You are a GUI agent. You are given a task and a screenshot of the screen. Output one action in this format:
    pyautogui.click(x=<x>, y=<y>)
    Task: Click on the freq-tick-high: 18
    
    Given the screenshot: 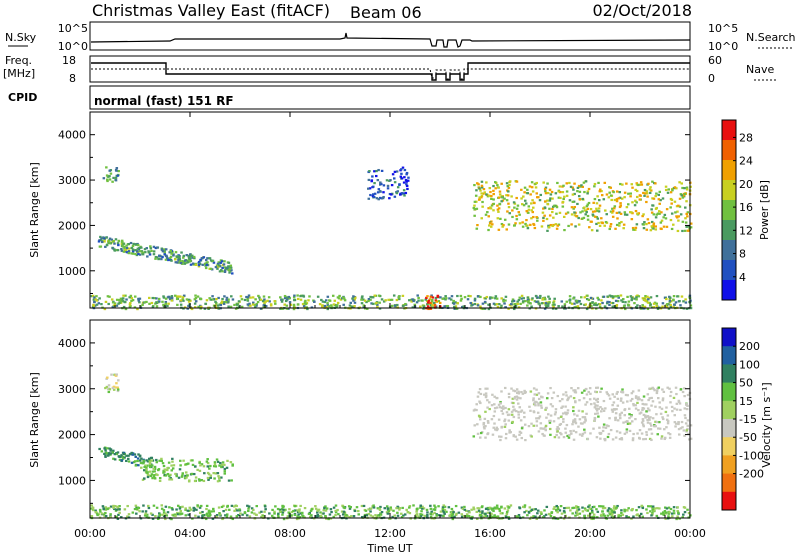 What is the action you would take?
    pyautogui.click(x=69, y=60)
    